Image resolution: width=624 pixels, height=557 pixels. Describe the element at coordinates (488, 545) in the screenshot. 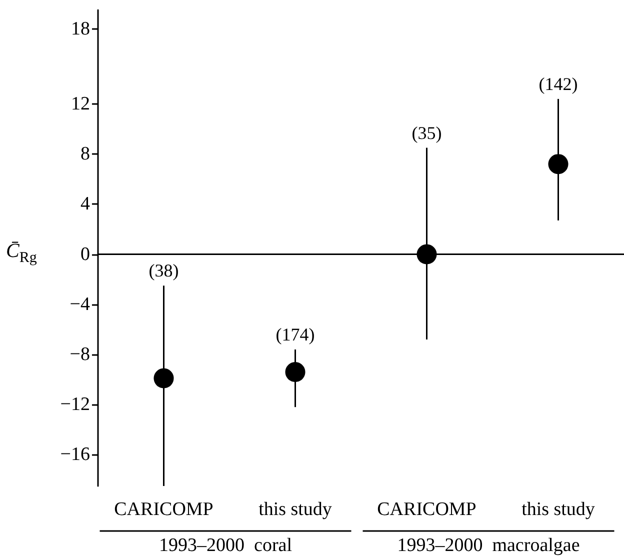

I see `text: 1993–2000 macroalgae` at that location.